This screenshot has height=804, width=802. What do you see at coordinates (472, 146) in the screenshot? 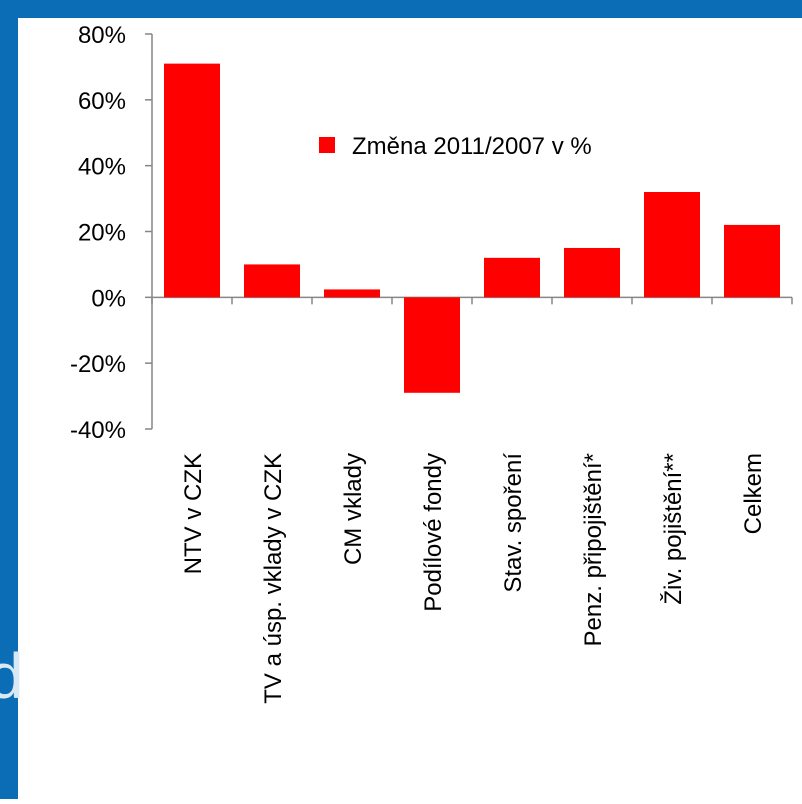
I see `legend-label: Změna 2011/2007 v %` at bounding box center [472, 146].